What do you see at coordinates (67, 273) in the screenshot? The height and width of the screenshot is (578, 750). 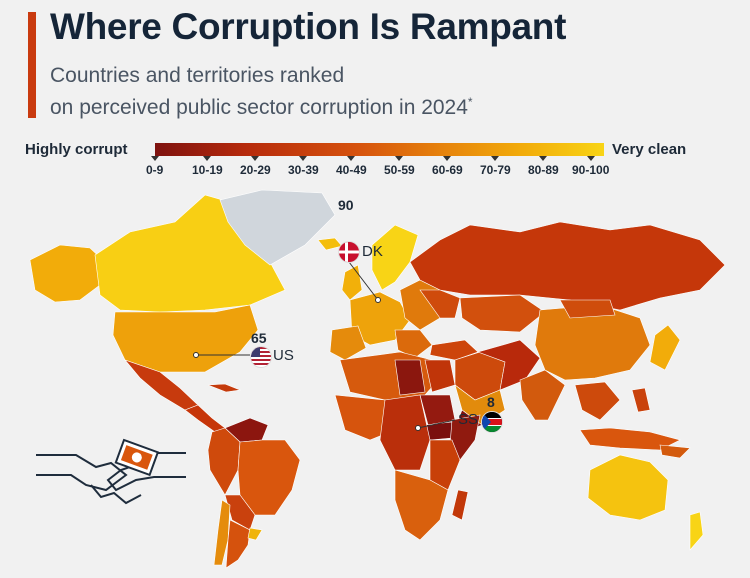 I see `map-region-alaska` at bounding box center [67, 273].